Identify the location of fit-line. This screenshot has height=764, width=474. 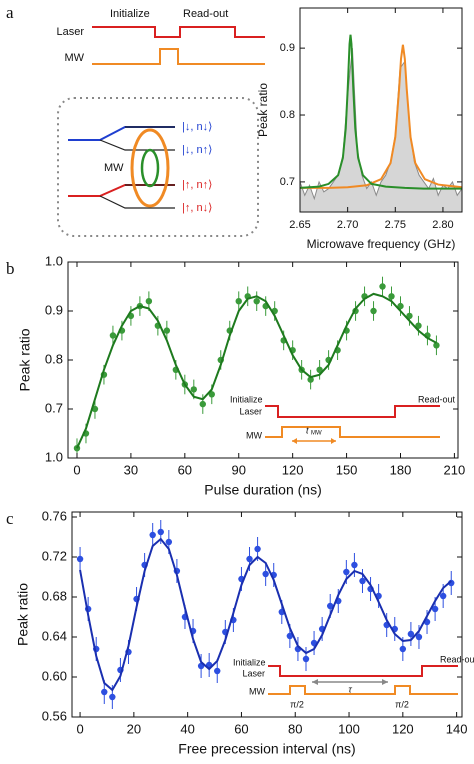
(380, 112).